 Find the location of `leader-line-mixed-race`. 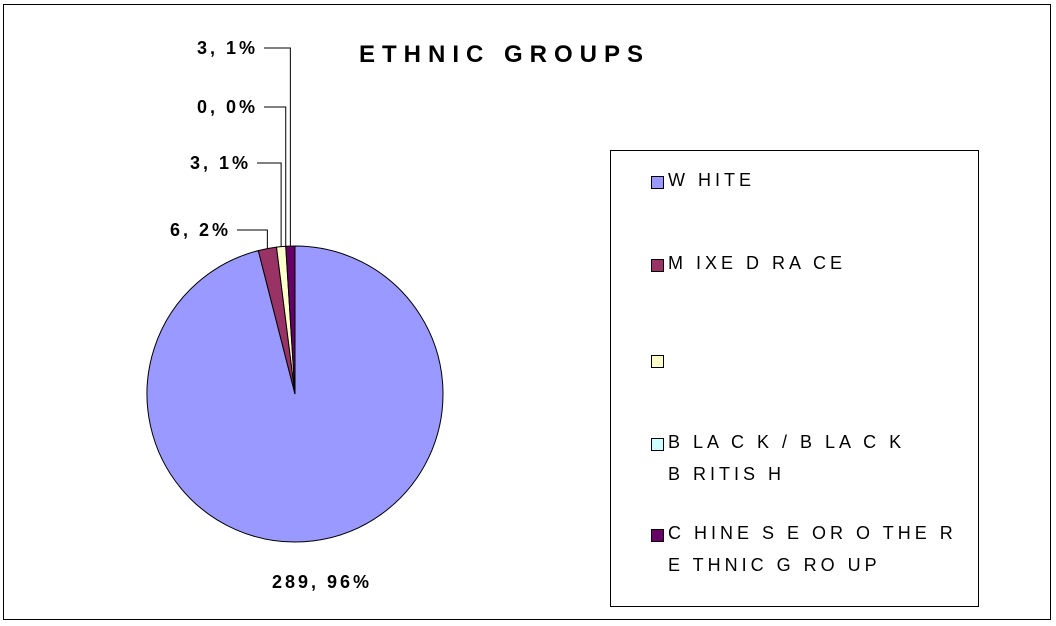

leader-line-mixed-race is located at coordinates (252, 239).